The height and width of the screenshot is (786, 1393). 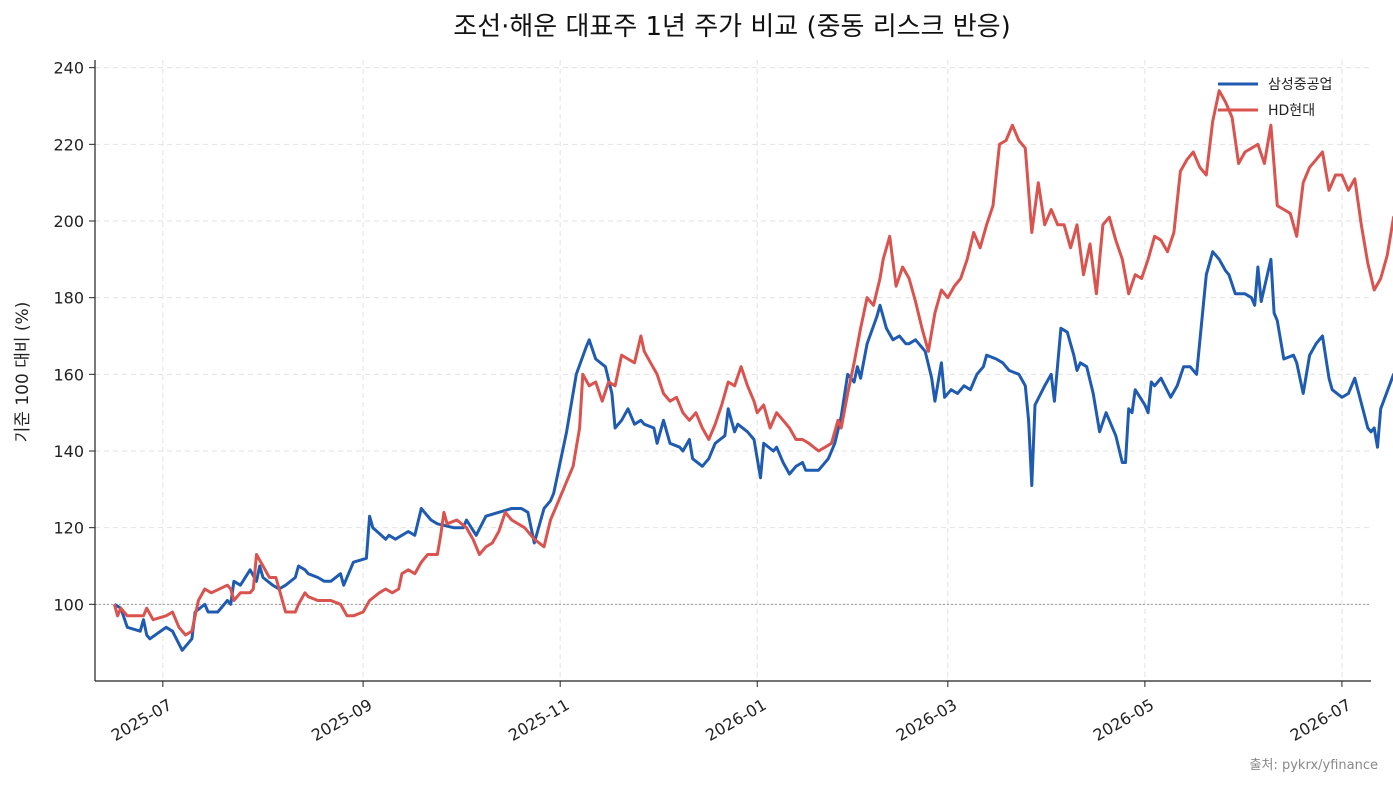 What do you see at coordinates (23, 372) in the screenshot?
I see `y-axis-label: 기준 100 대비 (%)` at bounding box center [23, 372].